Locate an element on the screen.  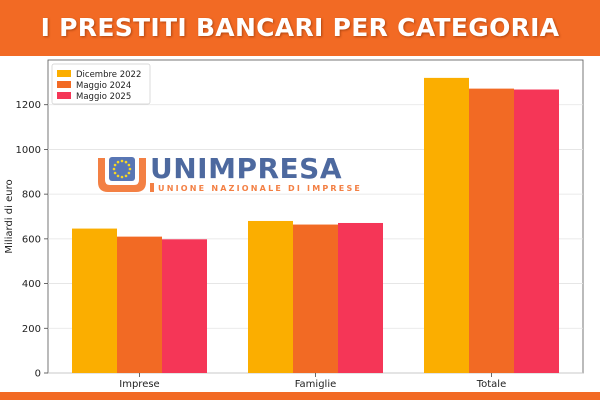
bottom-border is located at coordinates (300, 396).